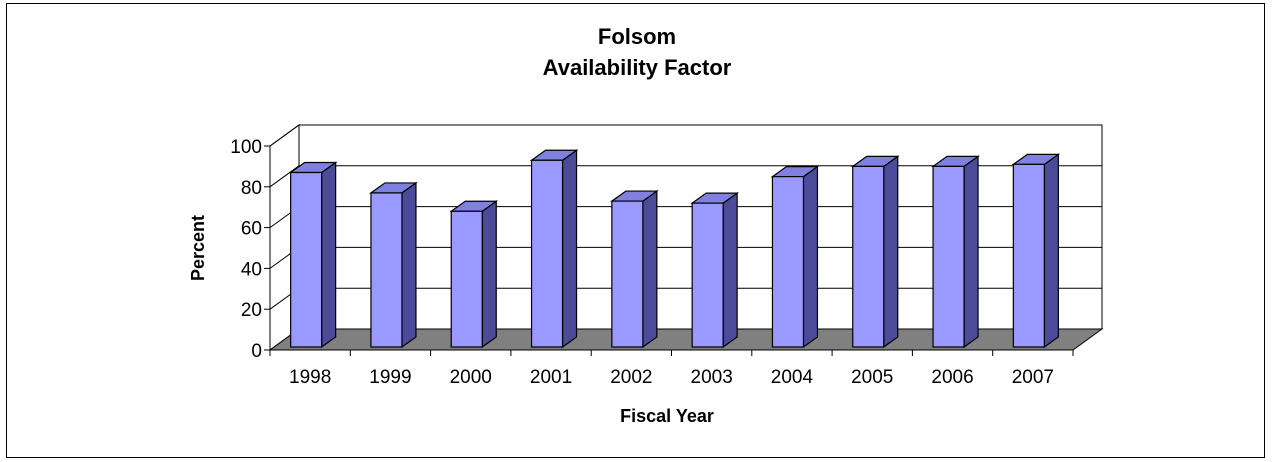 The image size is (1273, 462). I want to click on x-tick-label: 2000, so click(471, 377).